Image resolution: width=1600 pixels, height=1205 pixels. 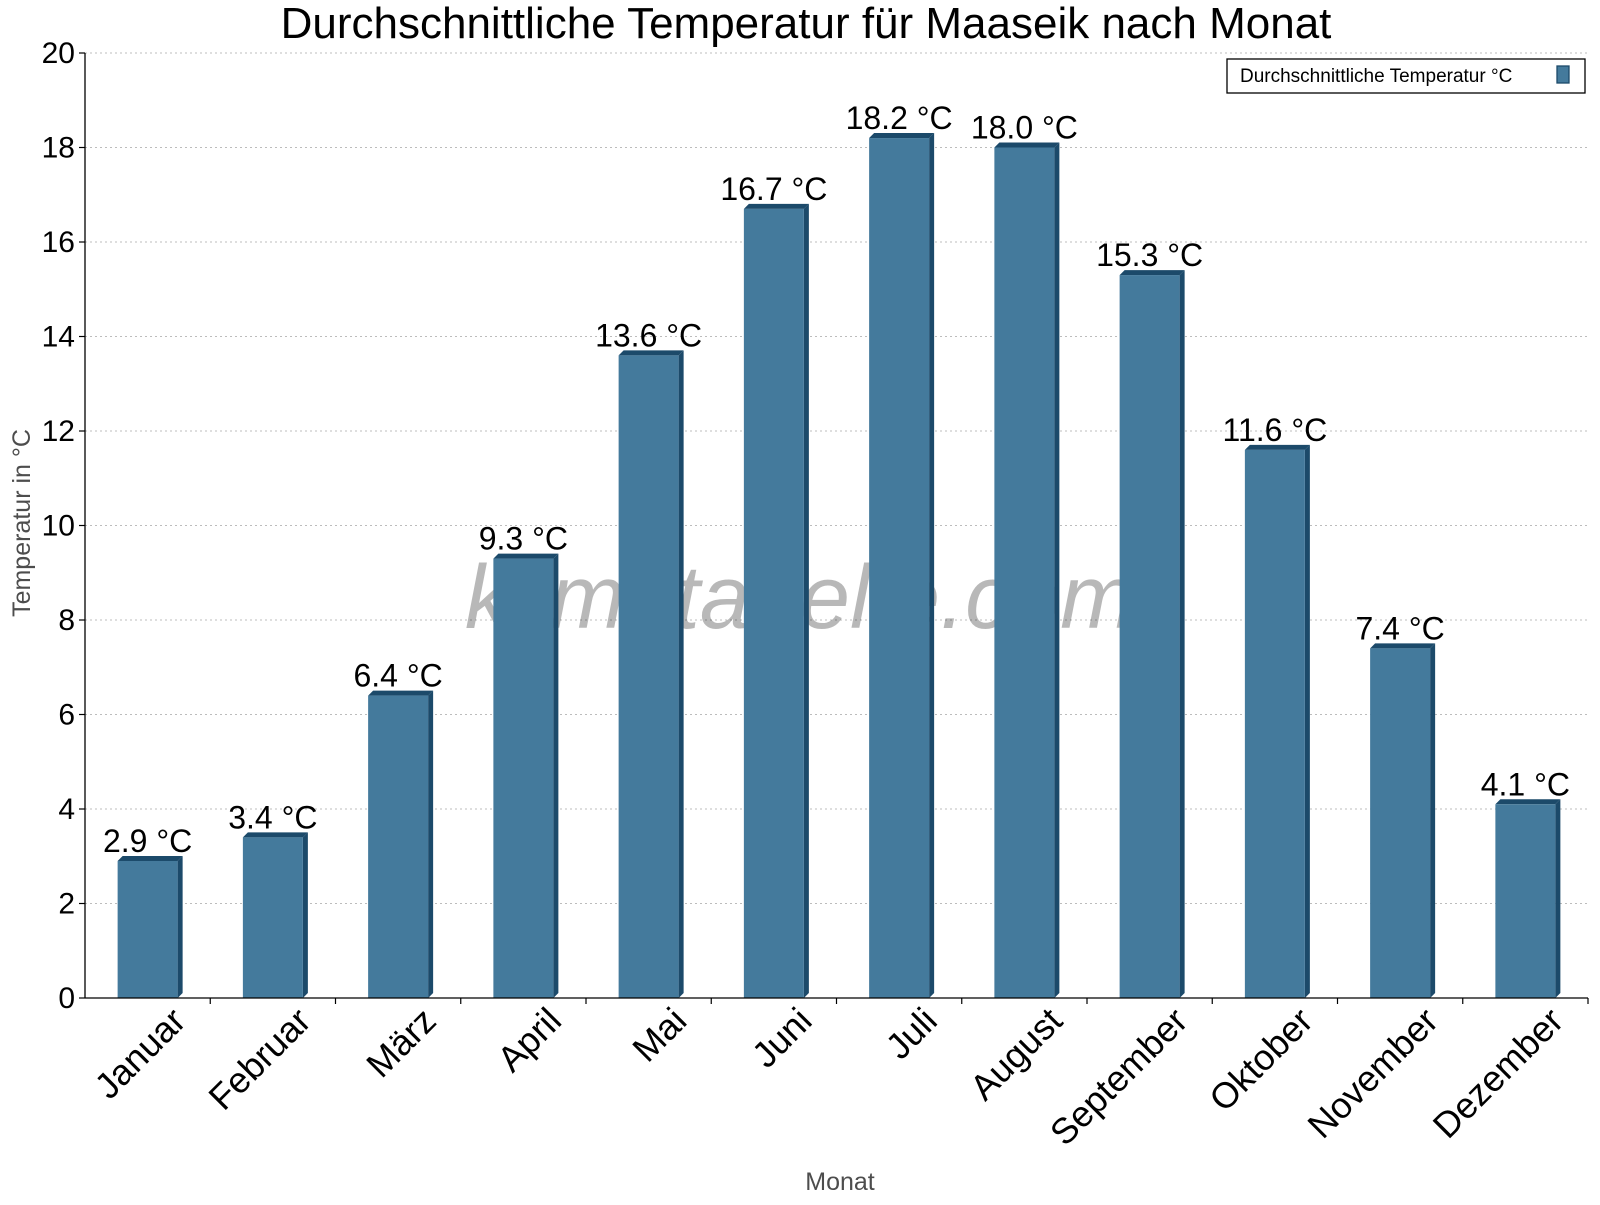 I want to click on legend: Durchschnittliche Temperatur °C, so click(x=1406, y=76).